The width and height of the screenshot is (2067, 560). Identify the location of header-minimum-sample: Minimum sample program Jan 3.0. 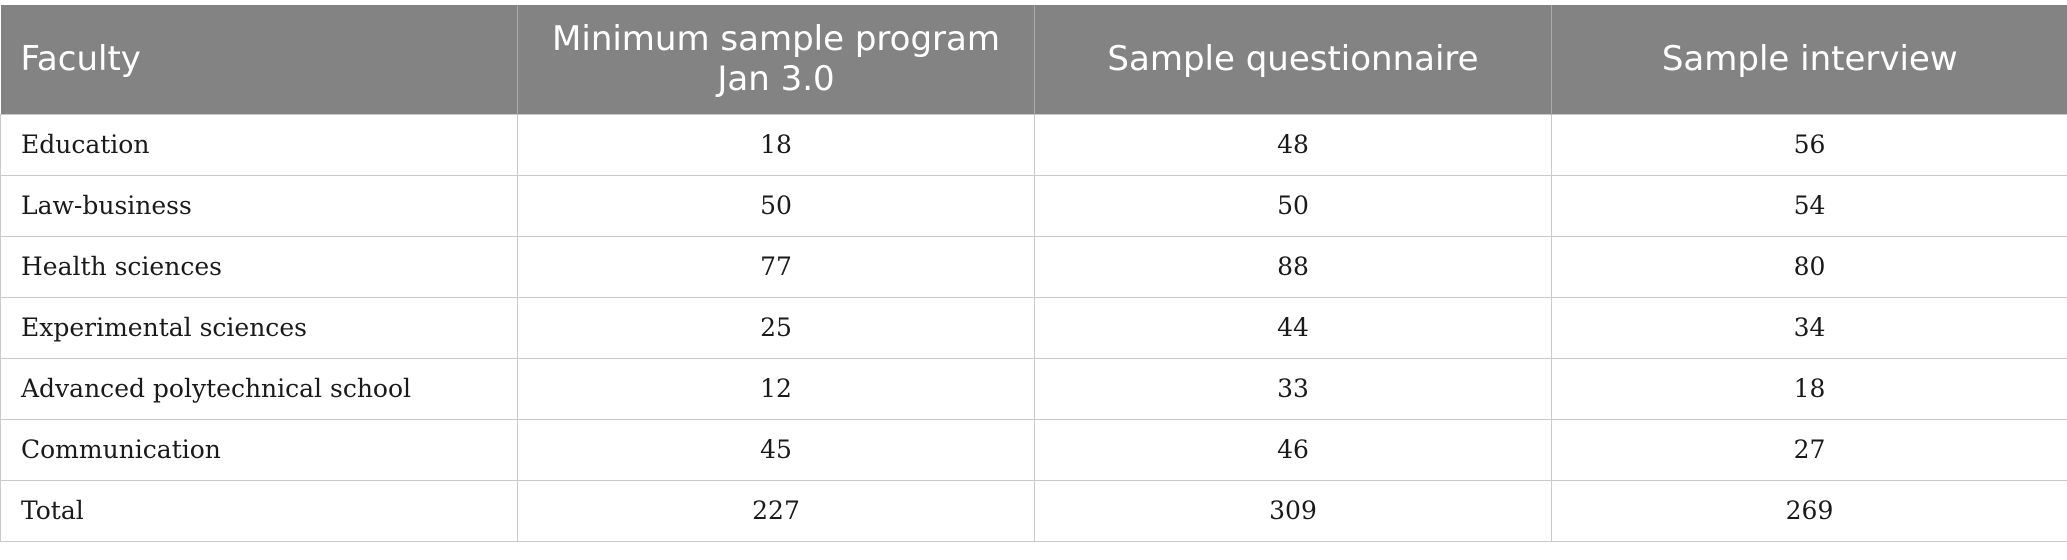
(776, 59).